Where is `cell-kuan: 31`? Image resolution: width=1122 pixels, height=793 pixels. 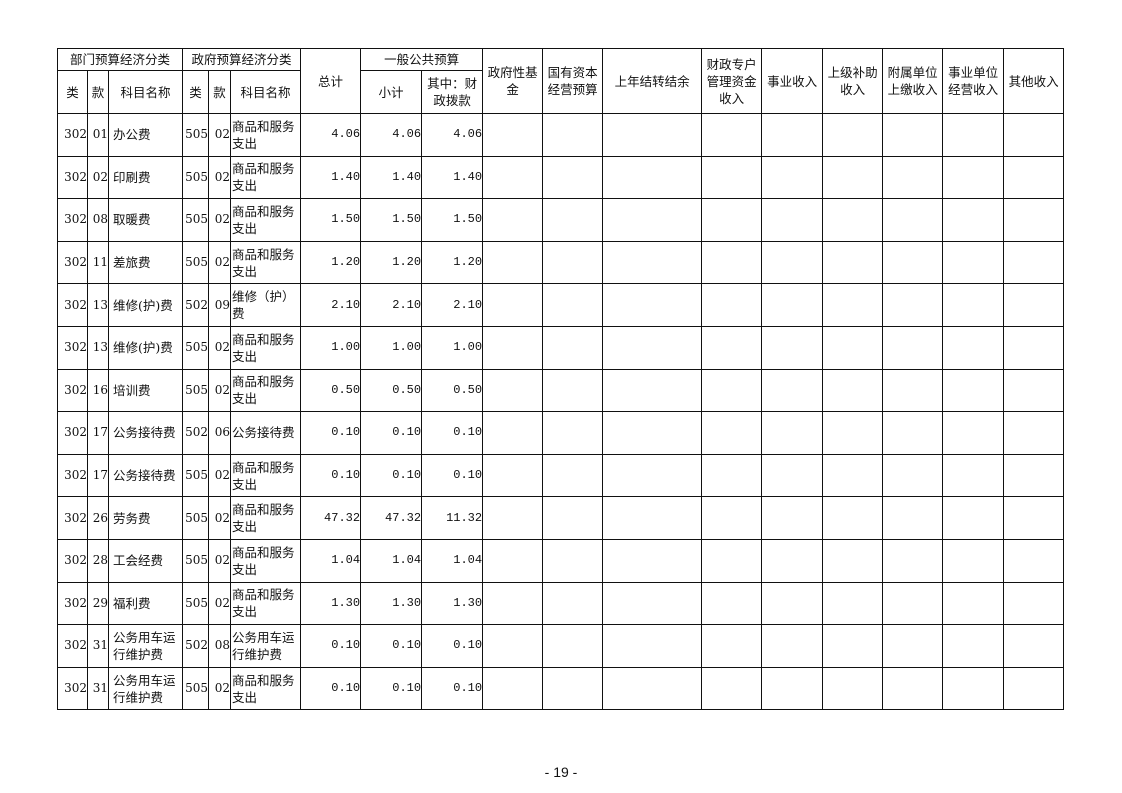
cell-kuan: 31 is located at coordinates (98, 688).